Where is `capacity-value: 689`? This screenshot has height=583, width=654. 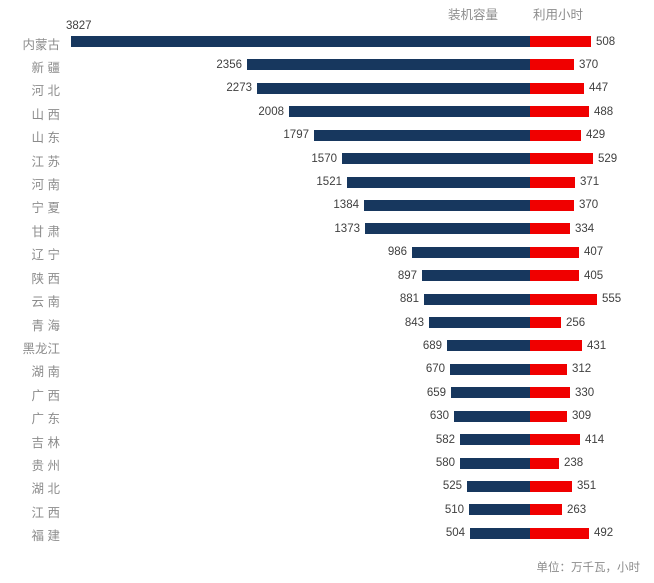 capacity-value: 689 is located at coordinates (432, 345).